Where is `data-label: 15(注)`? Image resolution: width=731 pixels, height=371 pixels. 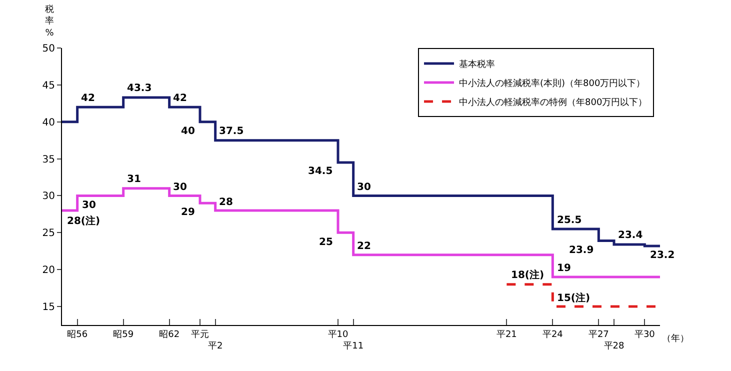 data-label: 15(注) is located at coordinates (573, 298).